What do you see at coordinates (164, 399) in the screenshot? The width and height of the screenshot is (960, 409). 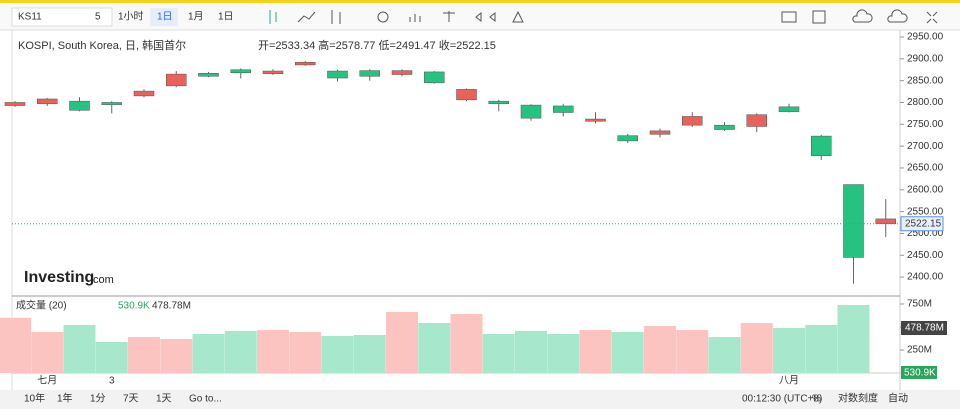 I see `range-button: 1天` at bounding box center [164, 399].